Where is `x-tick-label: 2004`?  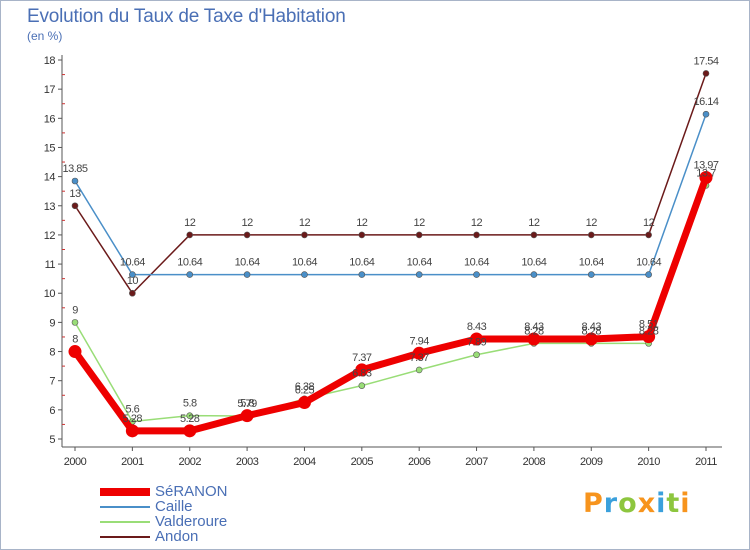 x-tick-label: 2004 is located at coordinates (304, 462).